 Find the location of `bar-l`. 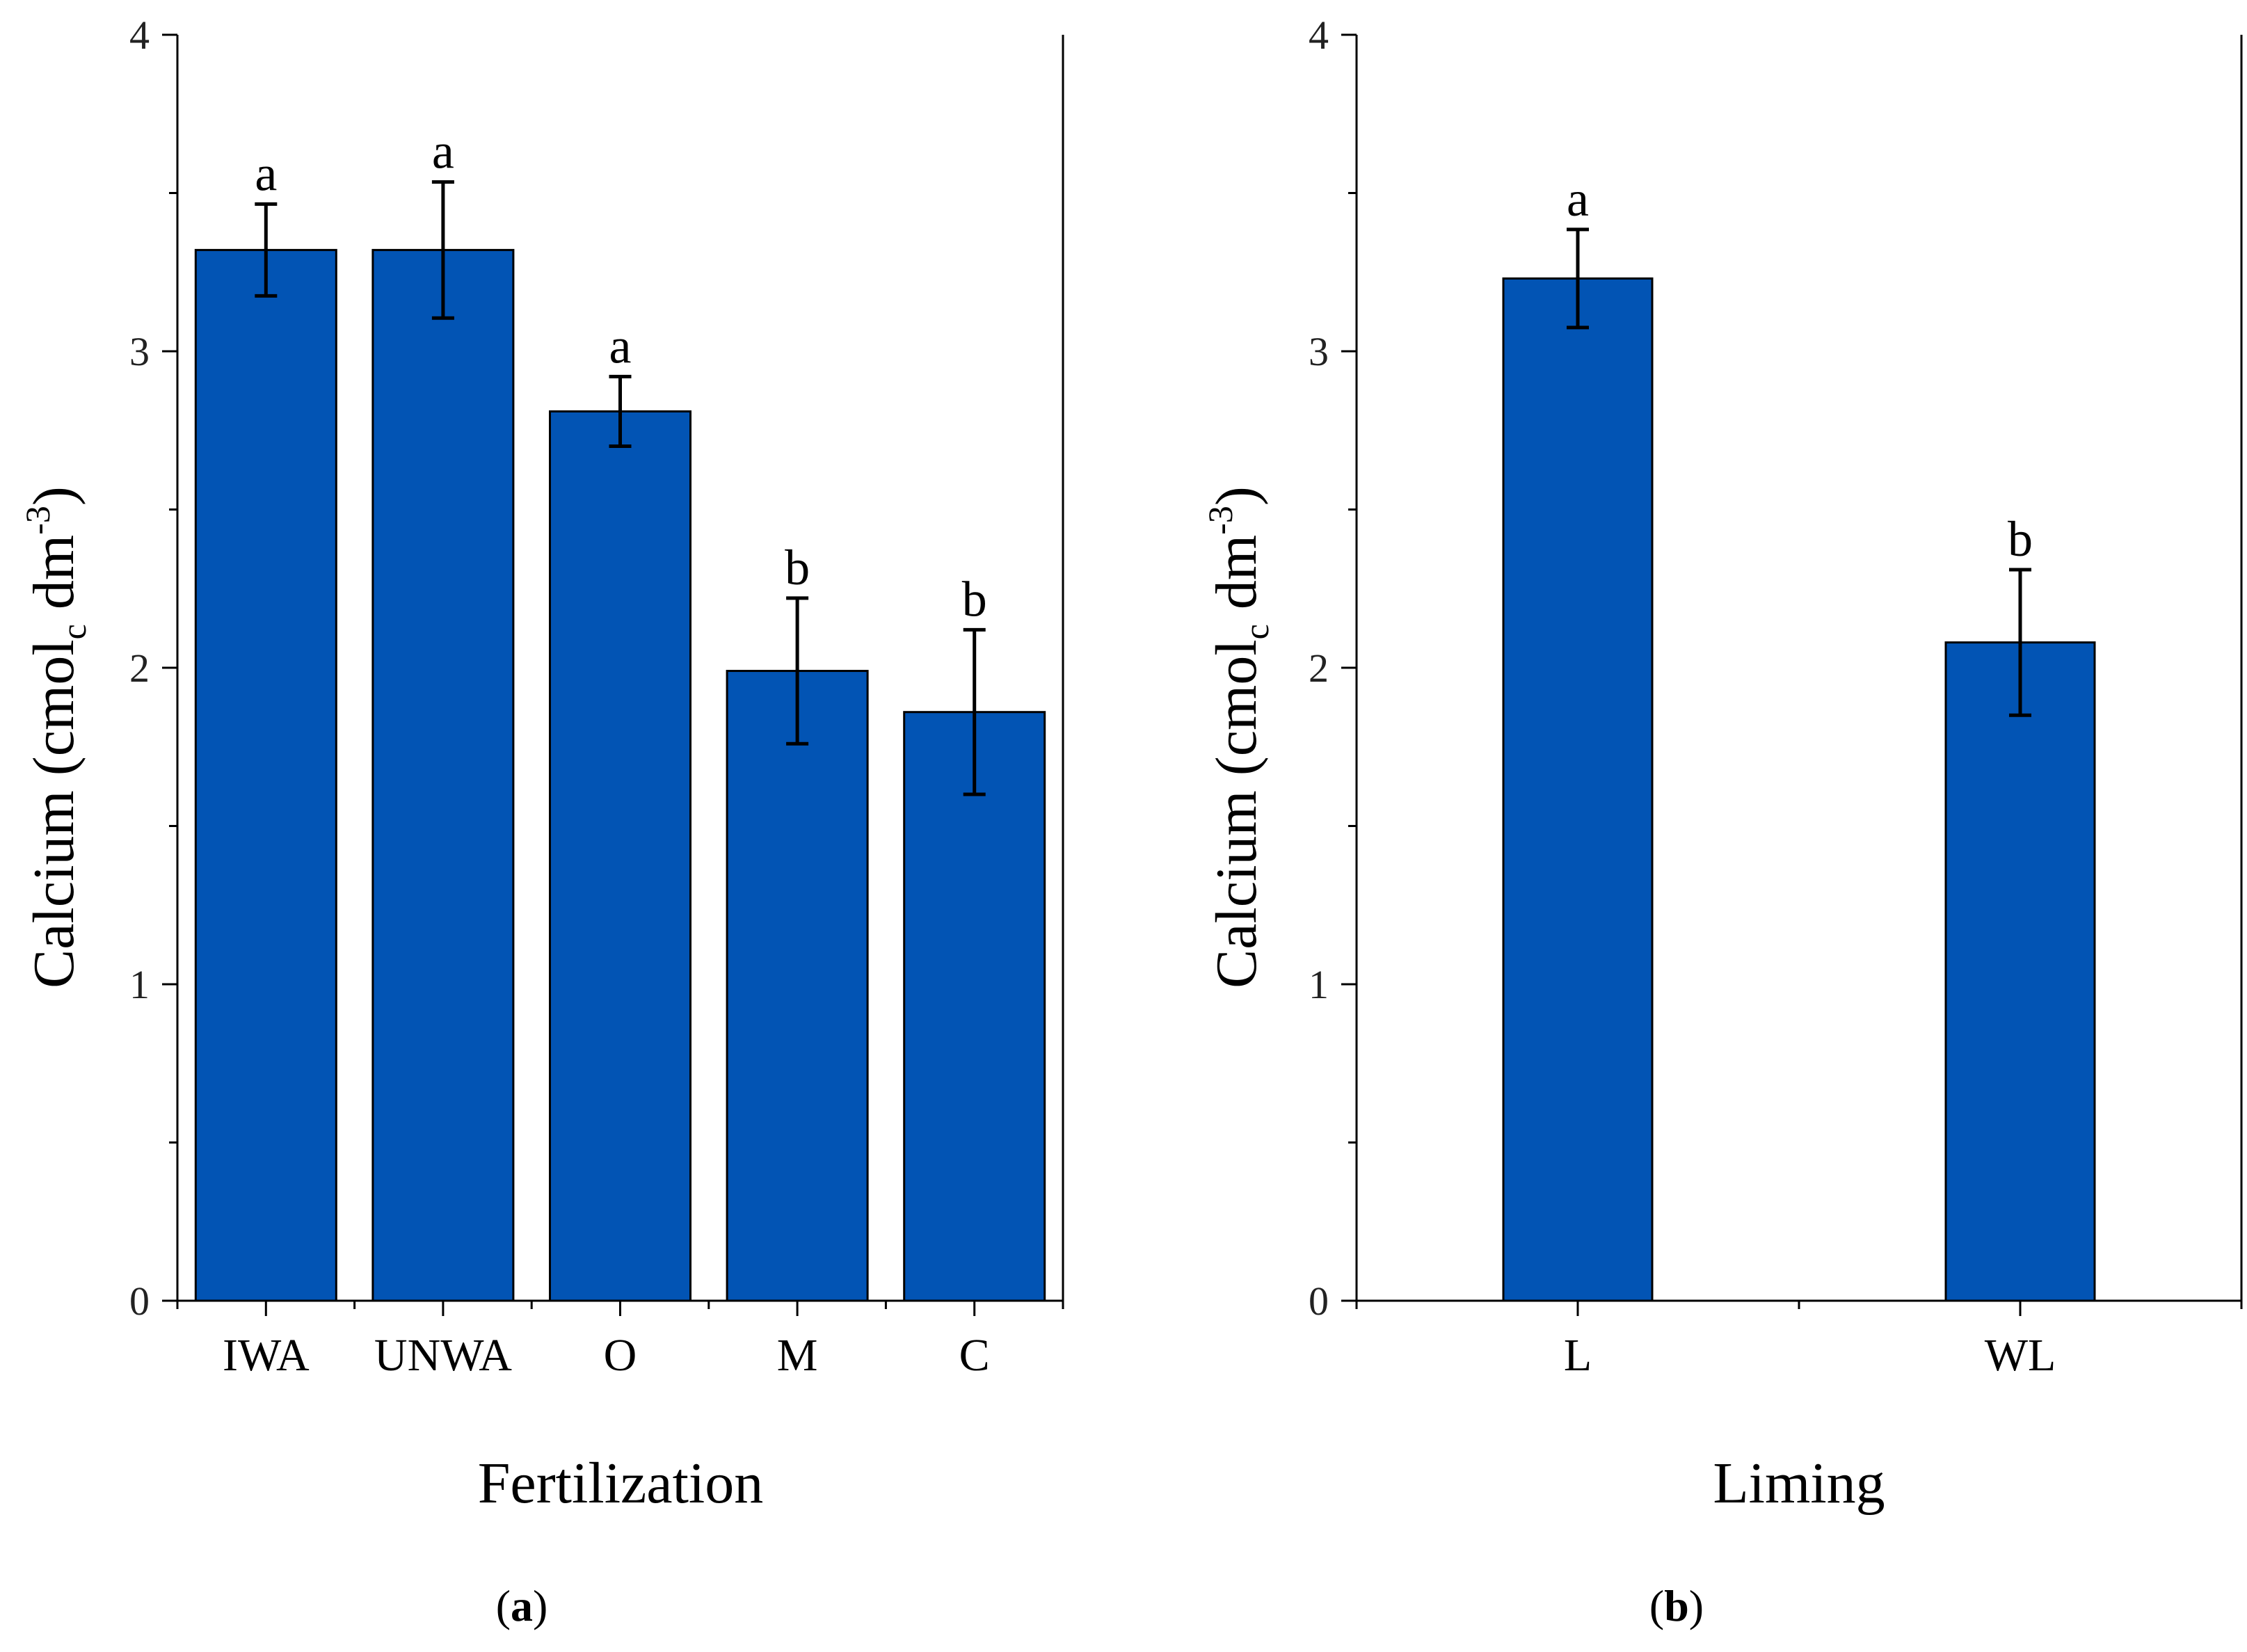

bar-l is located at coordinates (1578, 790).